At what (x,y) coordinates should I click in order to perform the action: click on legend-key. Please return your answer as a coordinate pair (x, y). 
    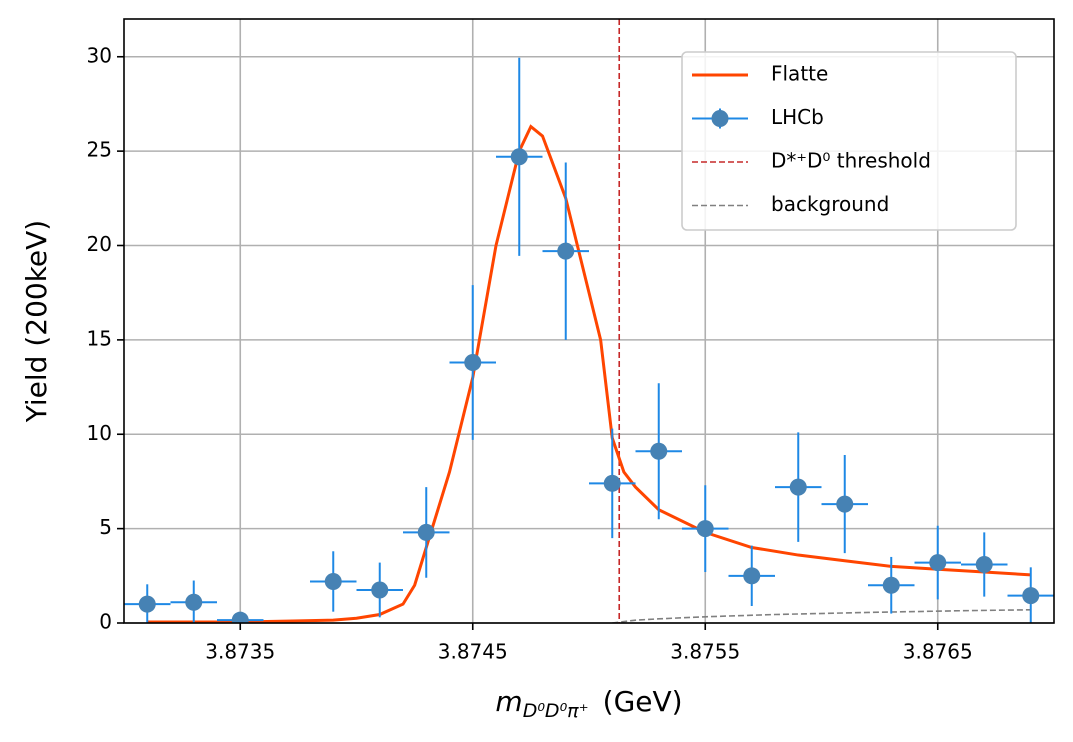
    Looking at the image, I should click on (720, 118).